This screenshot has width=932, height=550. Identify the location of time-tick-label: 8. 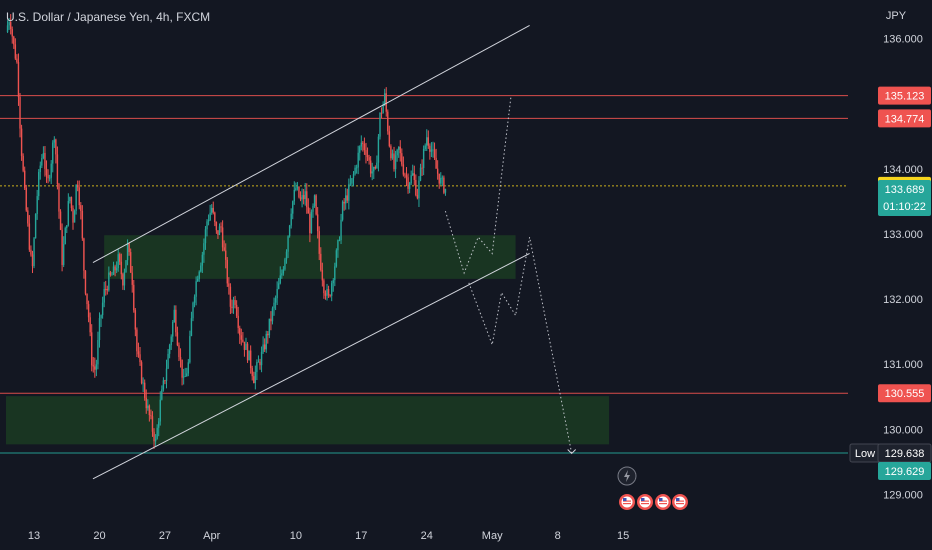
(558, 536).